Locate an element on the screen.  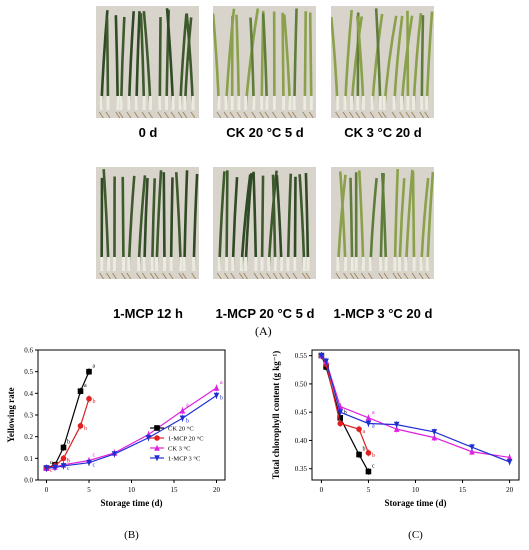
photo-label: 0 d is located at coordinates (148, 132).